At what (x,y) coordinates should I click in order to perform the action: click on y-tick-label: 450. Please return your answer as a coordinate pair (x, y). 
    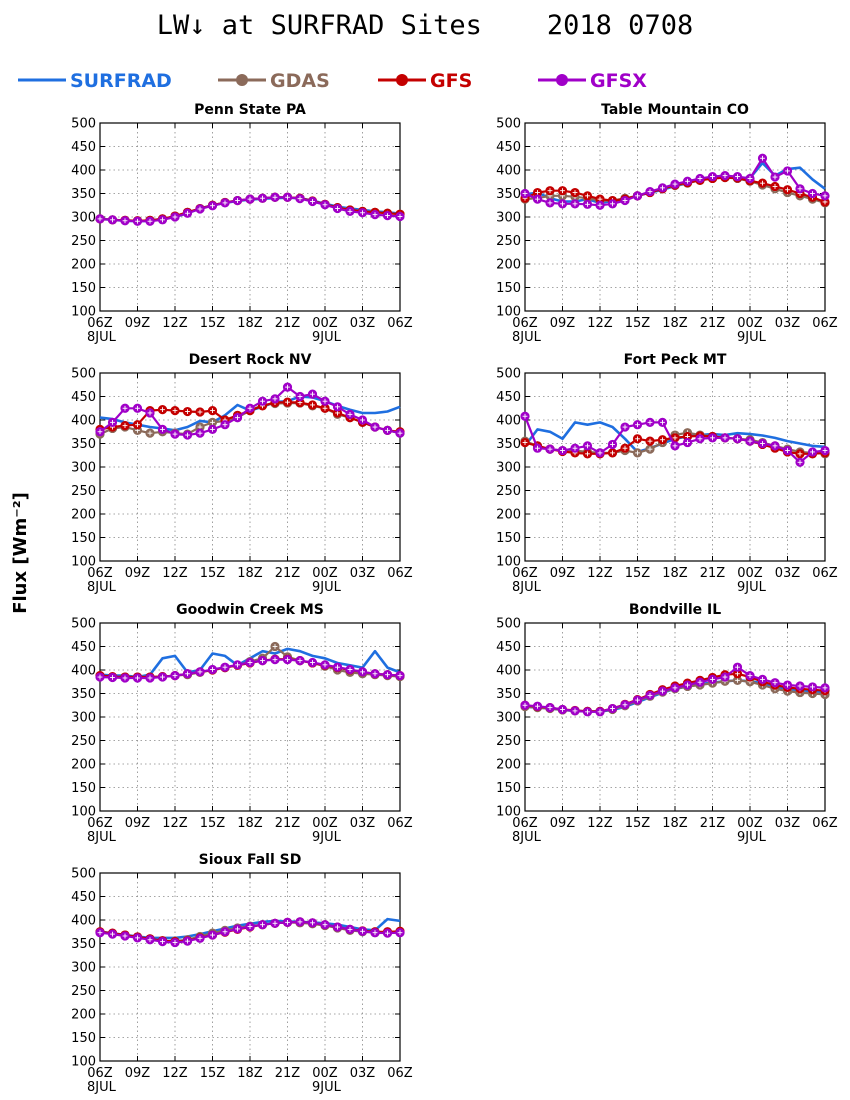
    Looking at the image, I should click on (83, 647).